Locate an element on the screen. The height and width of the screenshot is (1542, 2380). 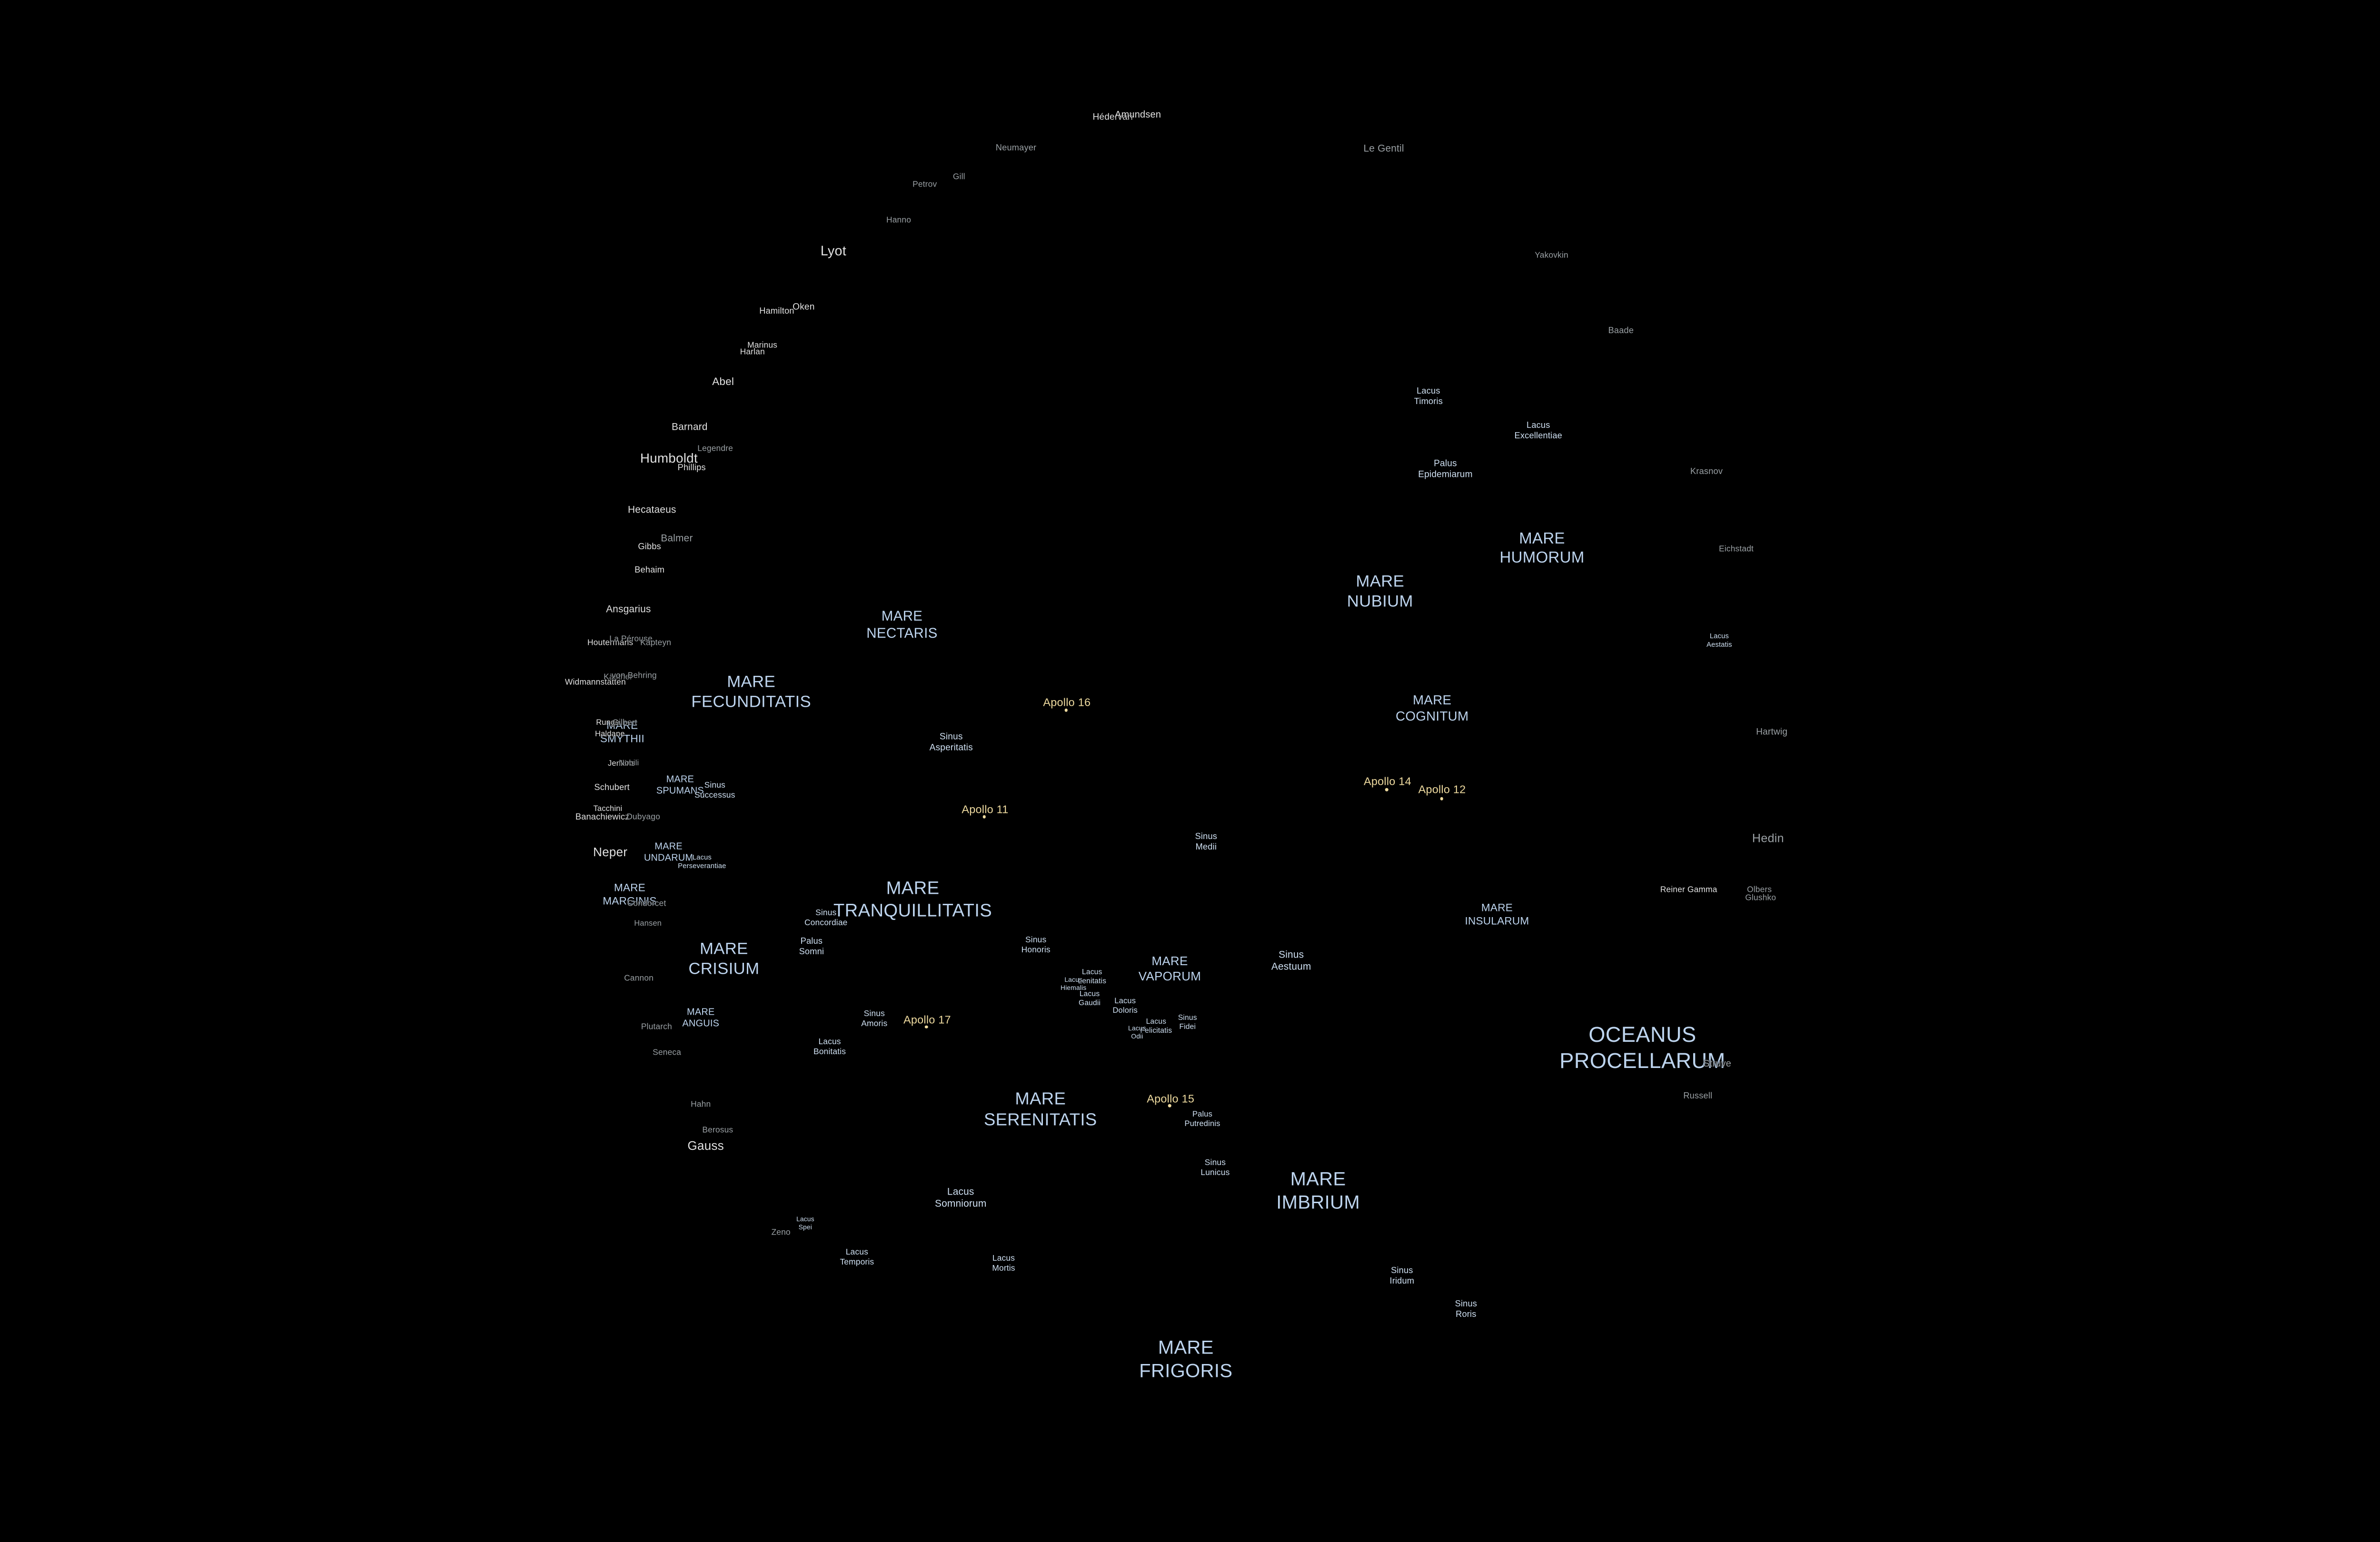
crater-label: Cannon is located at coordinates (639, 978).